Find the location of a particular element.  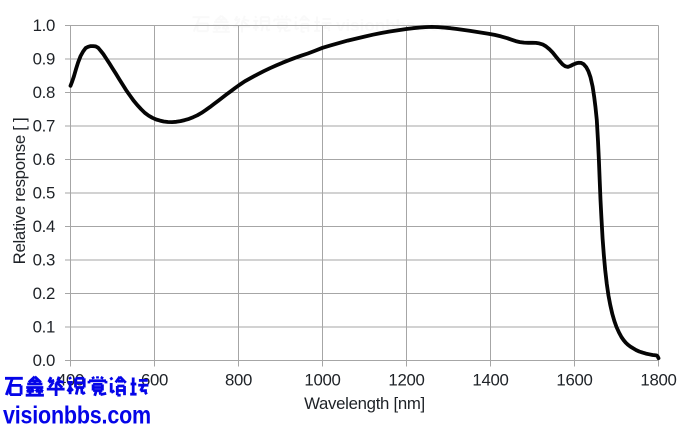

svg-text: 1.0 is located at coordinates (44, 25).